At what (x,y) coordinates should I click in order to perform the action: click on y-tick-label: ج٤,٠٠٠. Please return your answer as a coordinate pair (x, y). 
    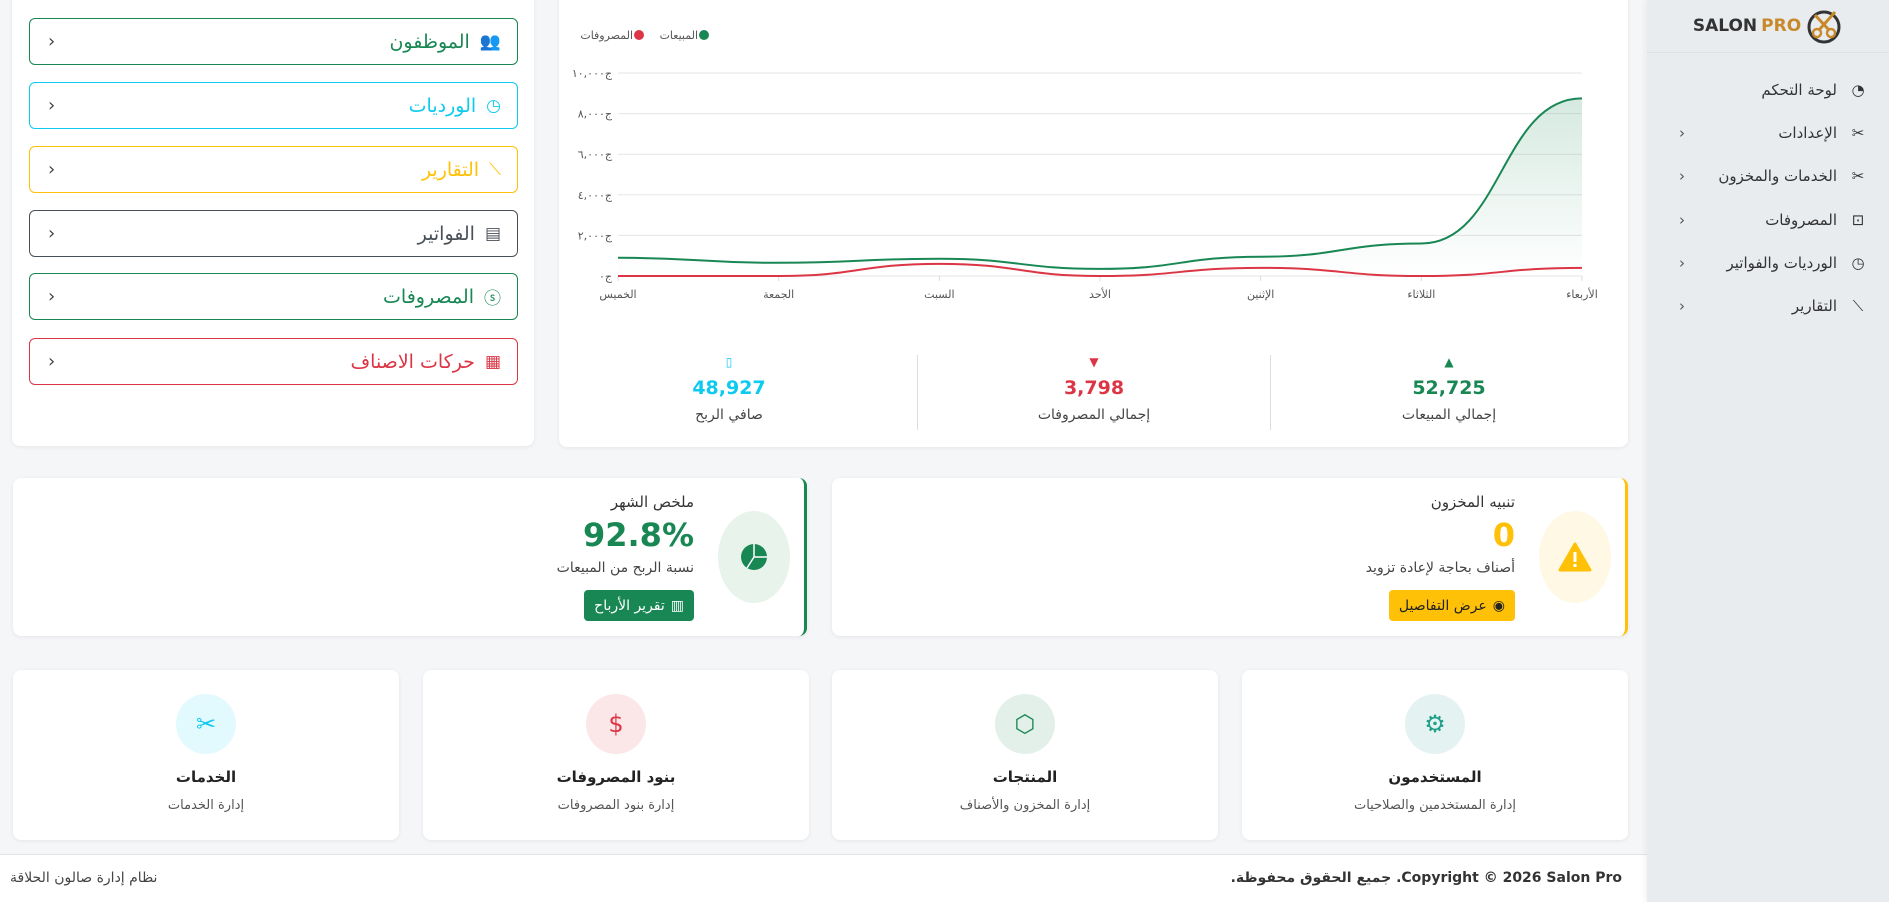
    Looking at the image, I should click on (595, 195).